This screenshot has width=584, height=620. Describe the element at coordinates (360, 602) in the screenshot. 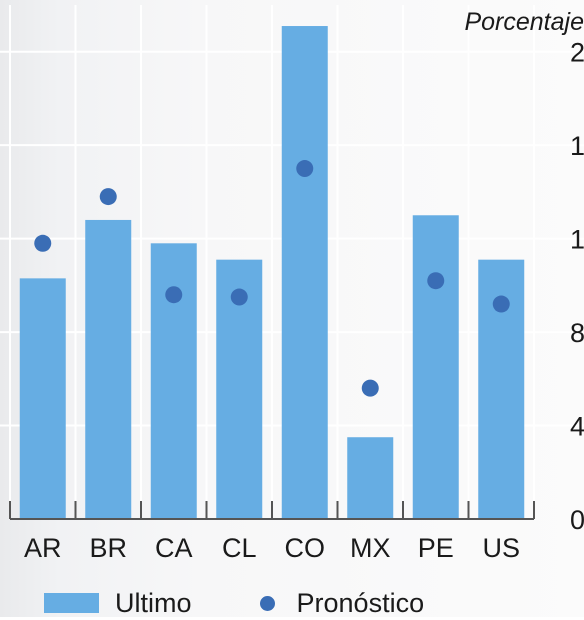

I see `legend-label-dot: Pronóstico` at that location.